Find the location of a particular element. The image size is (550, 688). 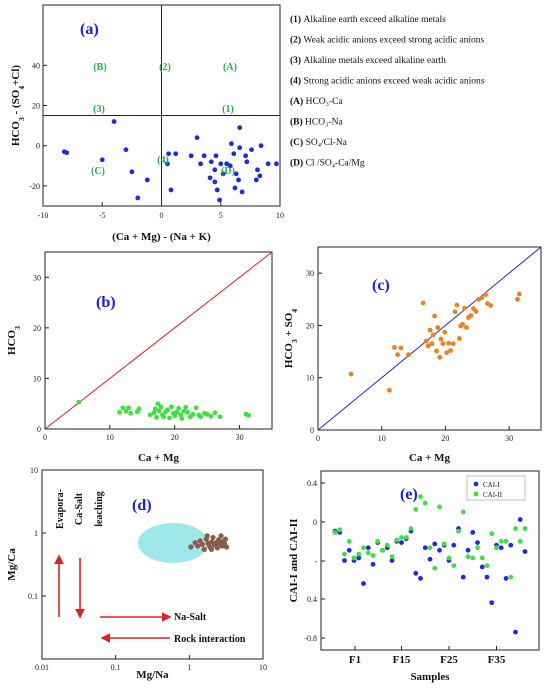

e-panel-label: (e) is located at coordinates (409, 494).